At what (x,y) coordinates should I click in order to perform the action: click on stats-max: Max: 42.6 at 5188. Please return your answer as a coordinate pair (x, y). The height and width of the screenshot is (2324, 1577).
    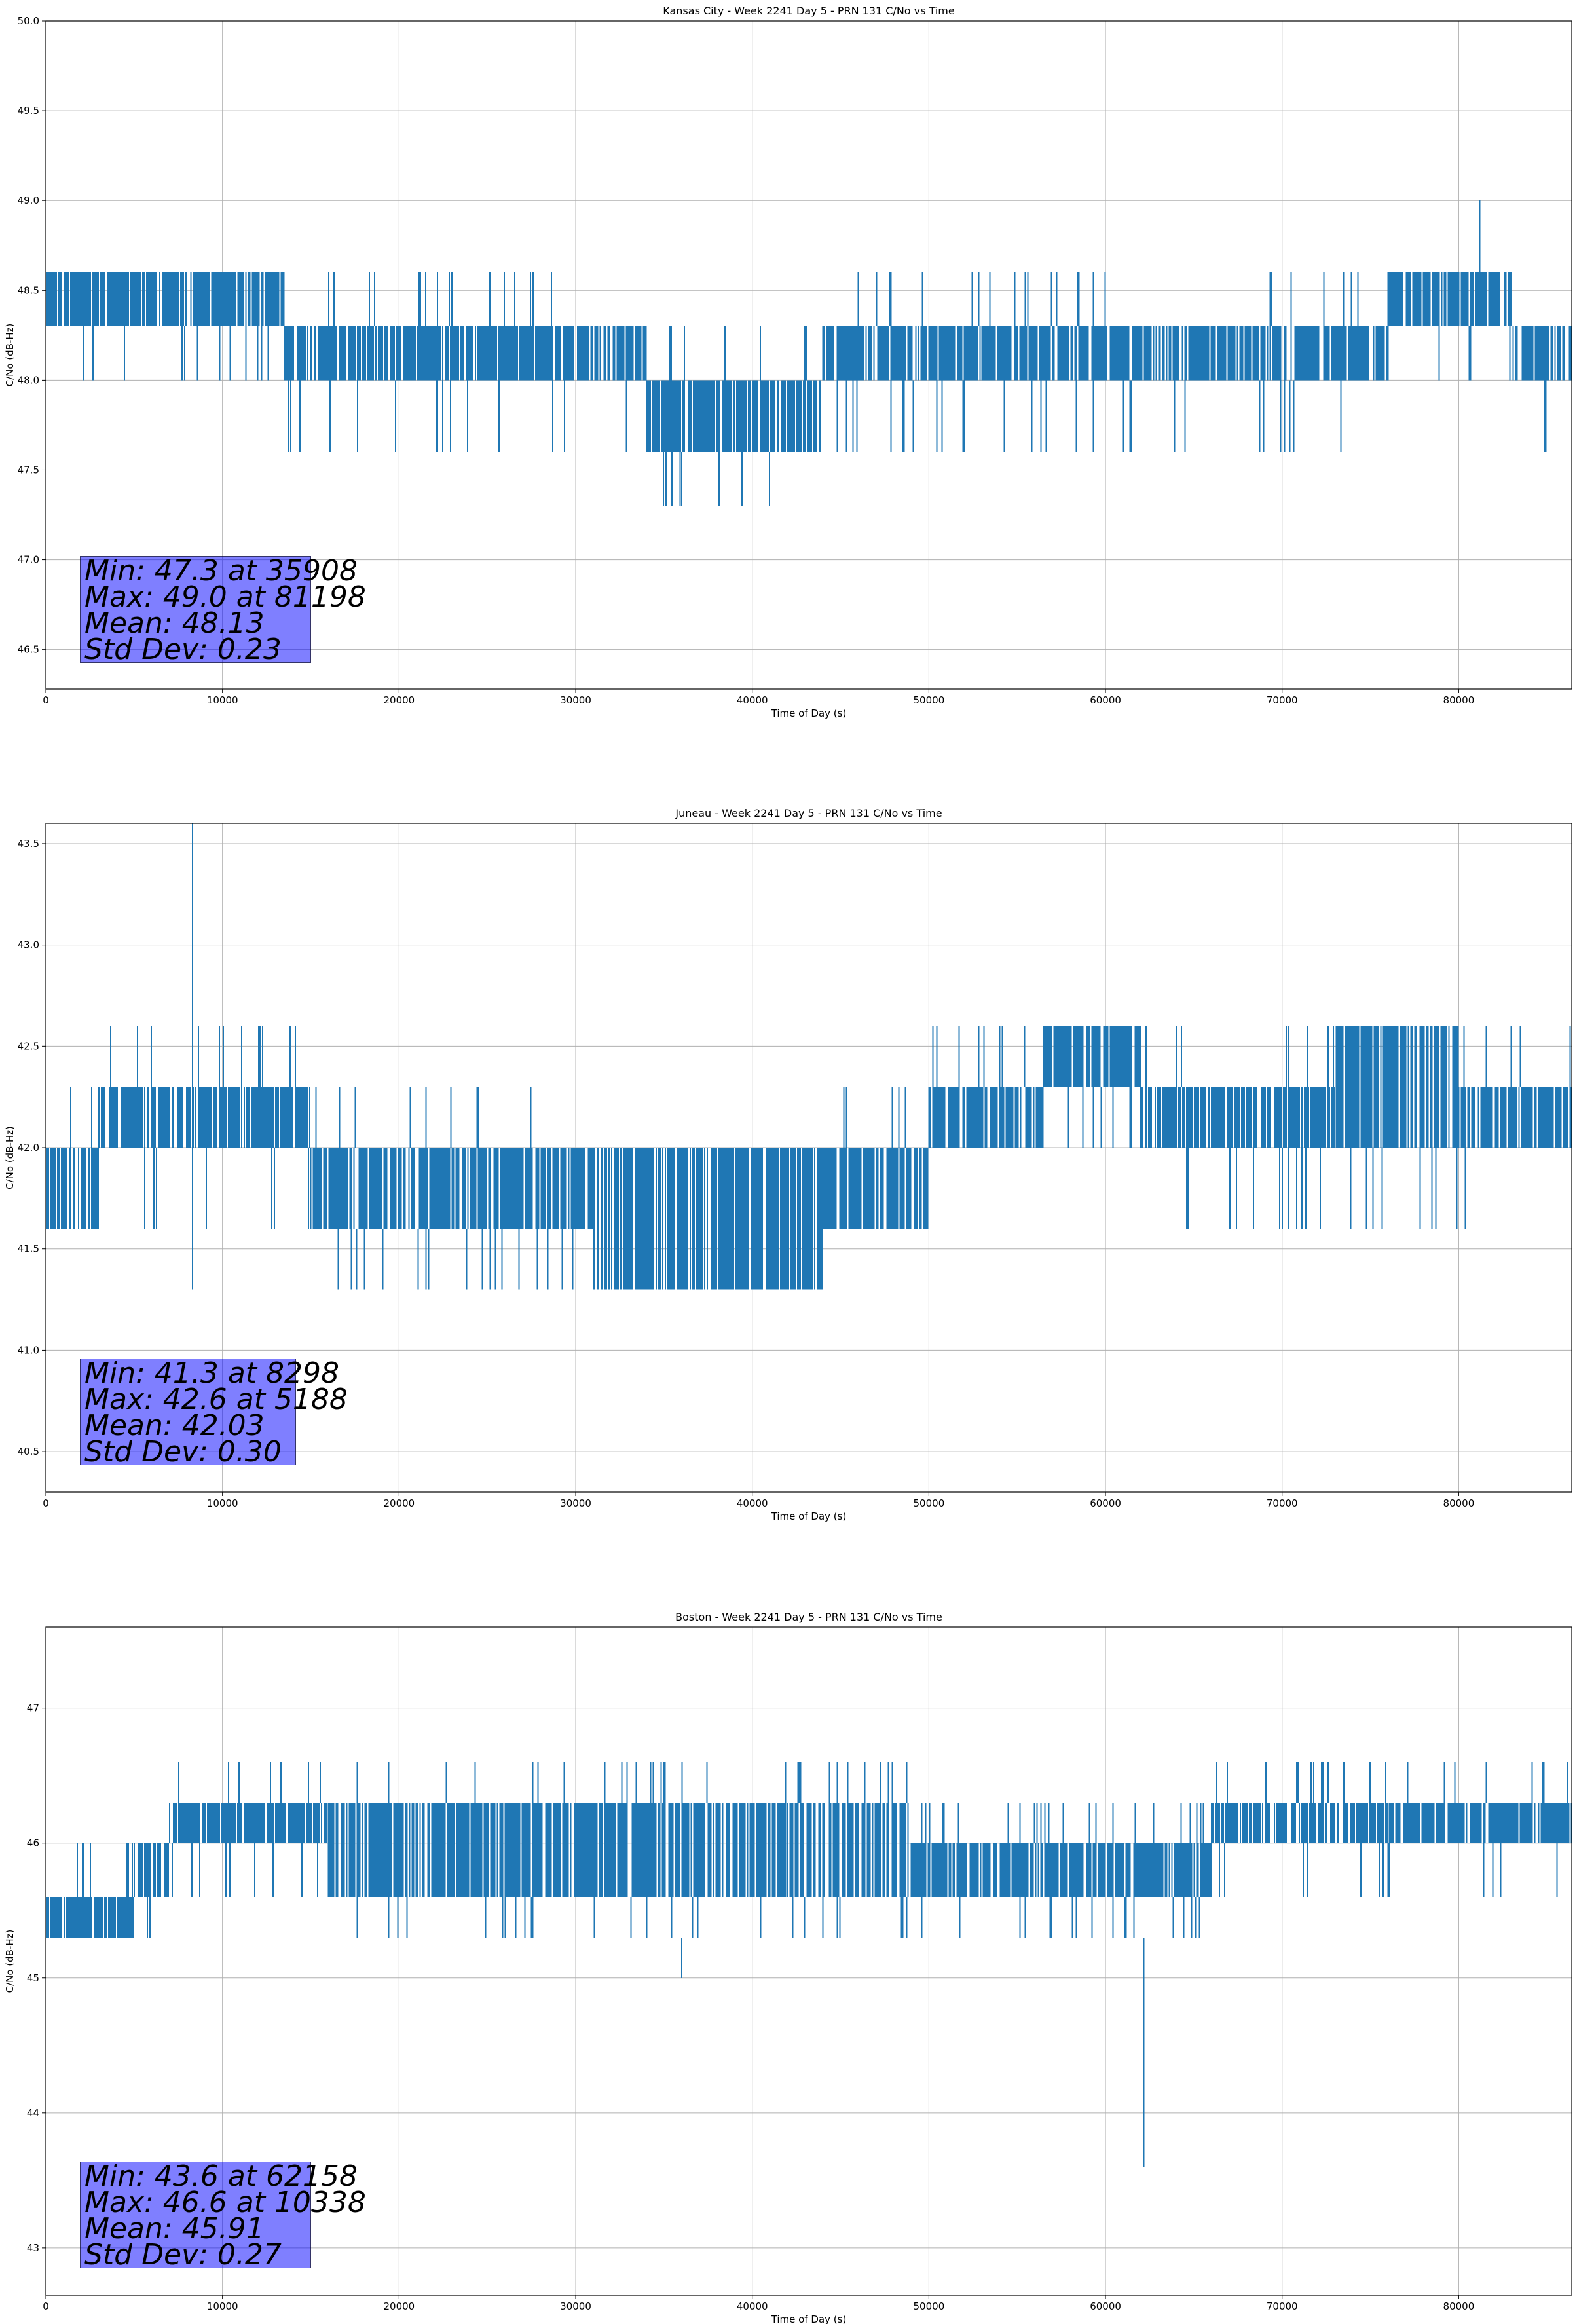
    Looking at the image, I should click on (216, 1399).